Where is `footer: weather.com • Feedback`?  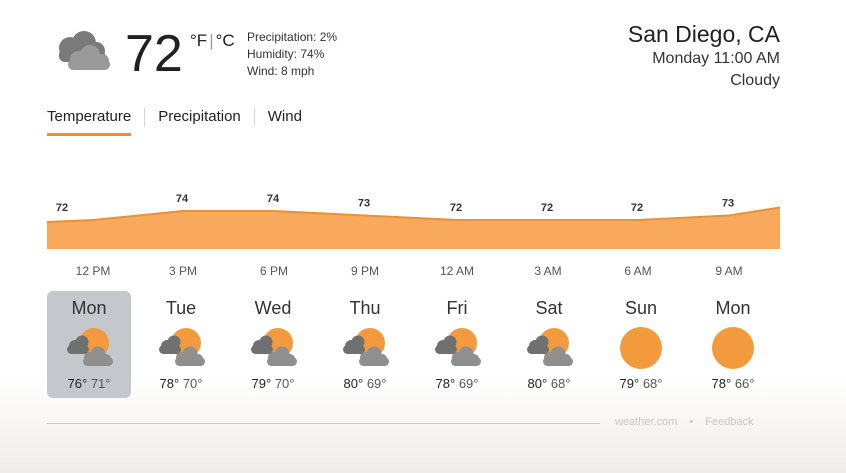 footer: weather.com • Feedback is located at coordinates (684, 422).